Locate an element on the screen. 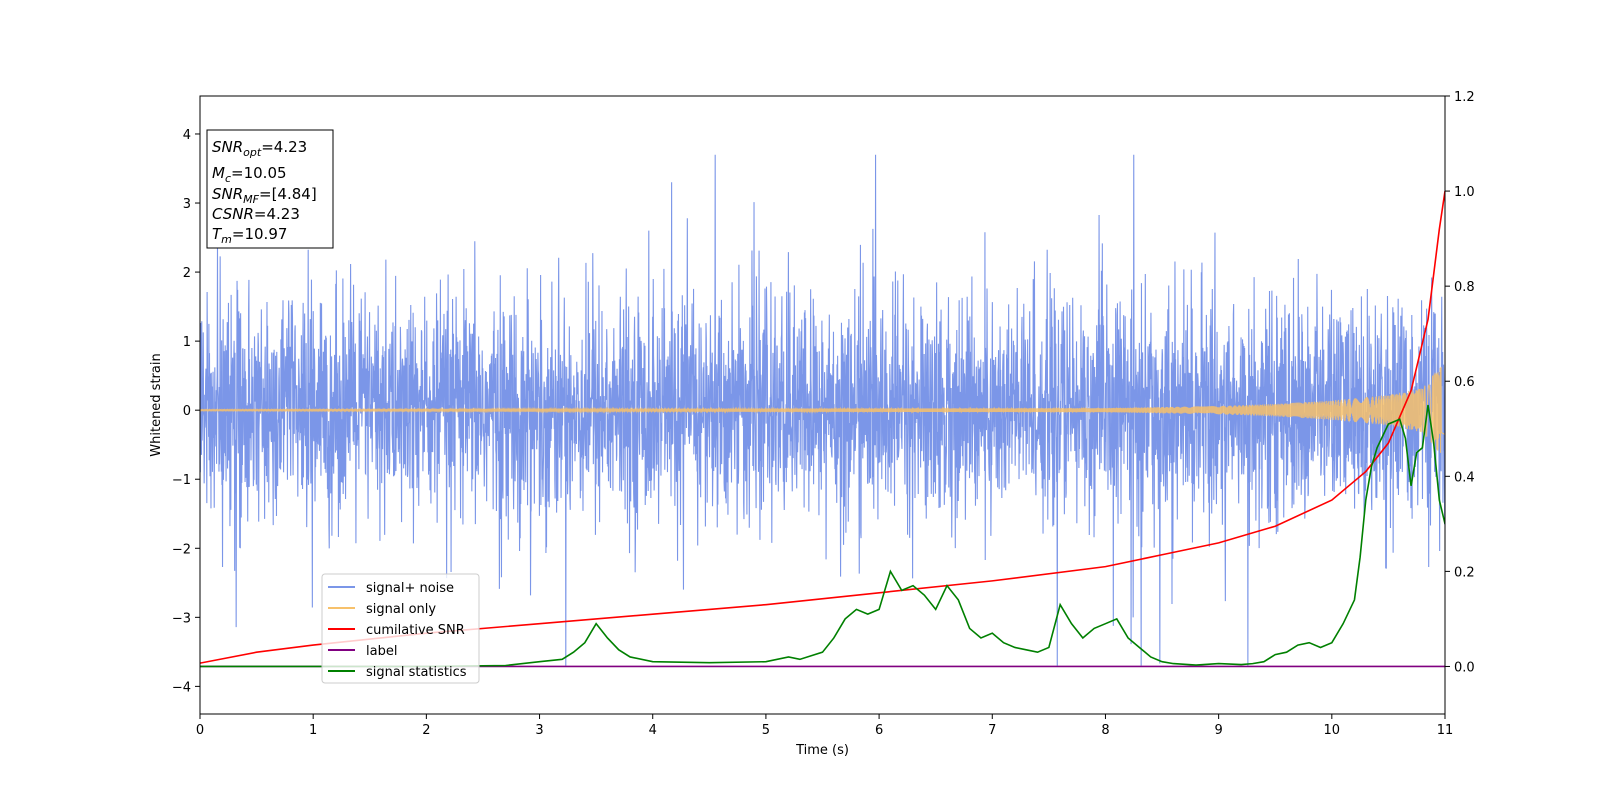 The height and width of the screenshot is (800, 1600). y-tick-label-left: −4 is located at coordinates (181, 687).